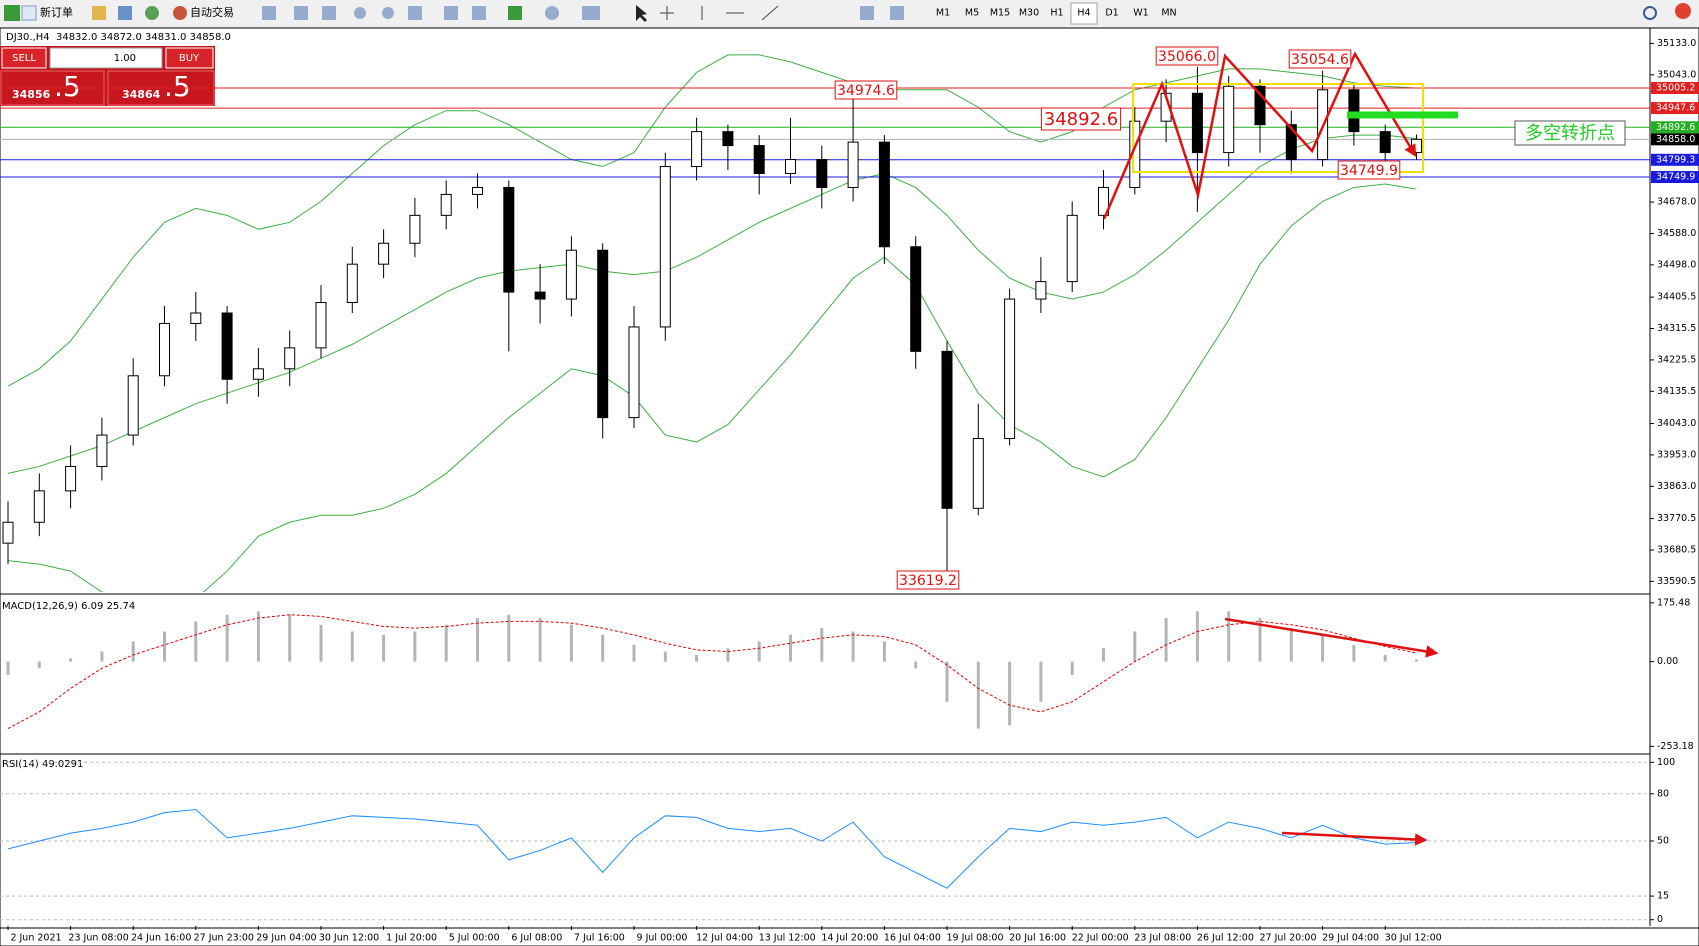  Describe the element at coordinates (474, 938) in the screenshot. I see `x-tick-label: 5 Jul 00:00` at that location.